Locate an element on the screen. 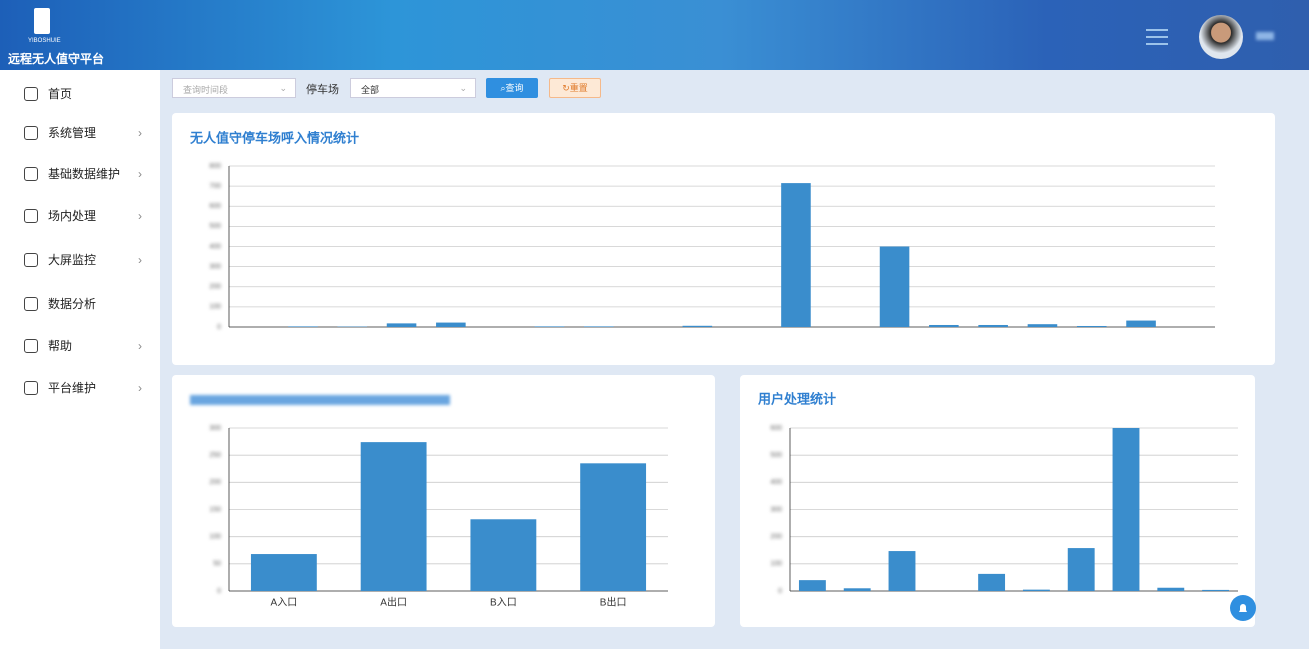 This screenshot has width=1309, height=649. y-tick-label: 800 is located at coordinates (215, 166).